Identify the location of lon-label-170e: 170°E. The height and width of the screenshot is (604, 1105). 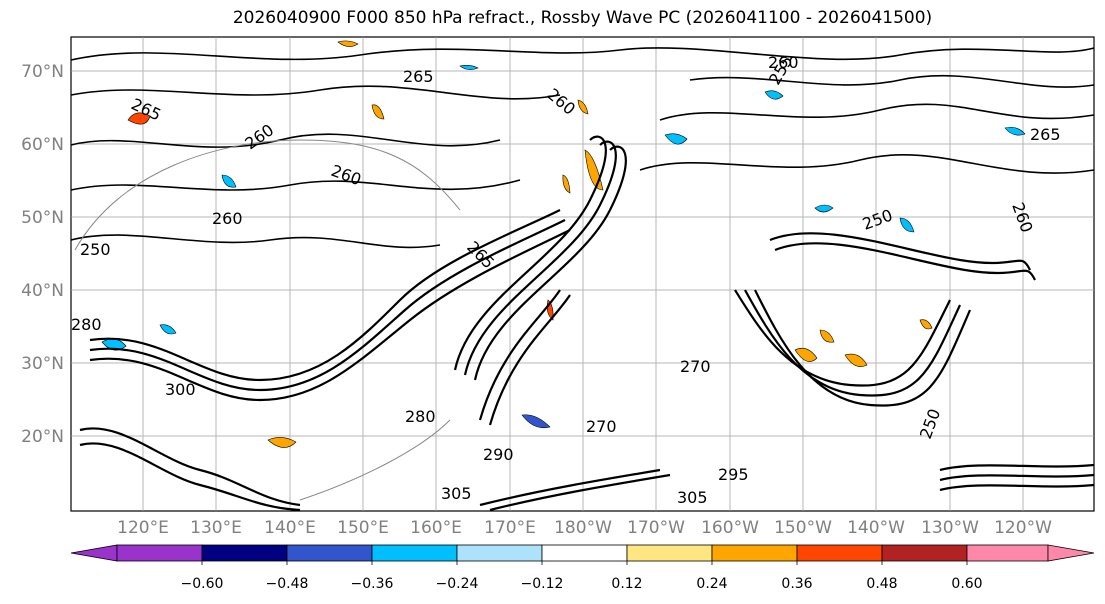
(510, 528).